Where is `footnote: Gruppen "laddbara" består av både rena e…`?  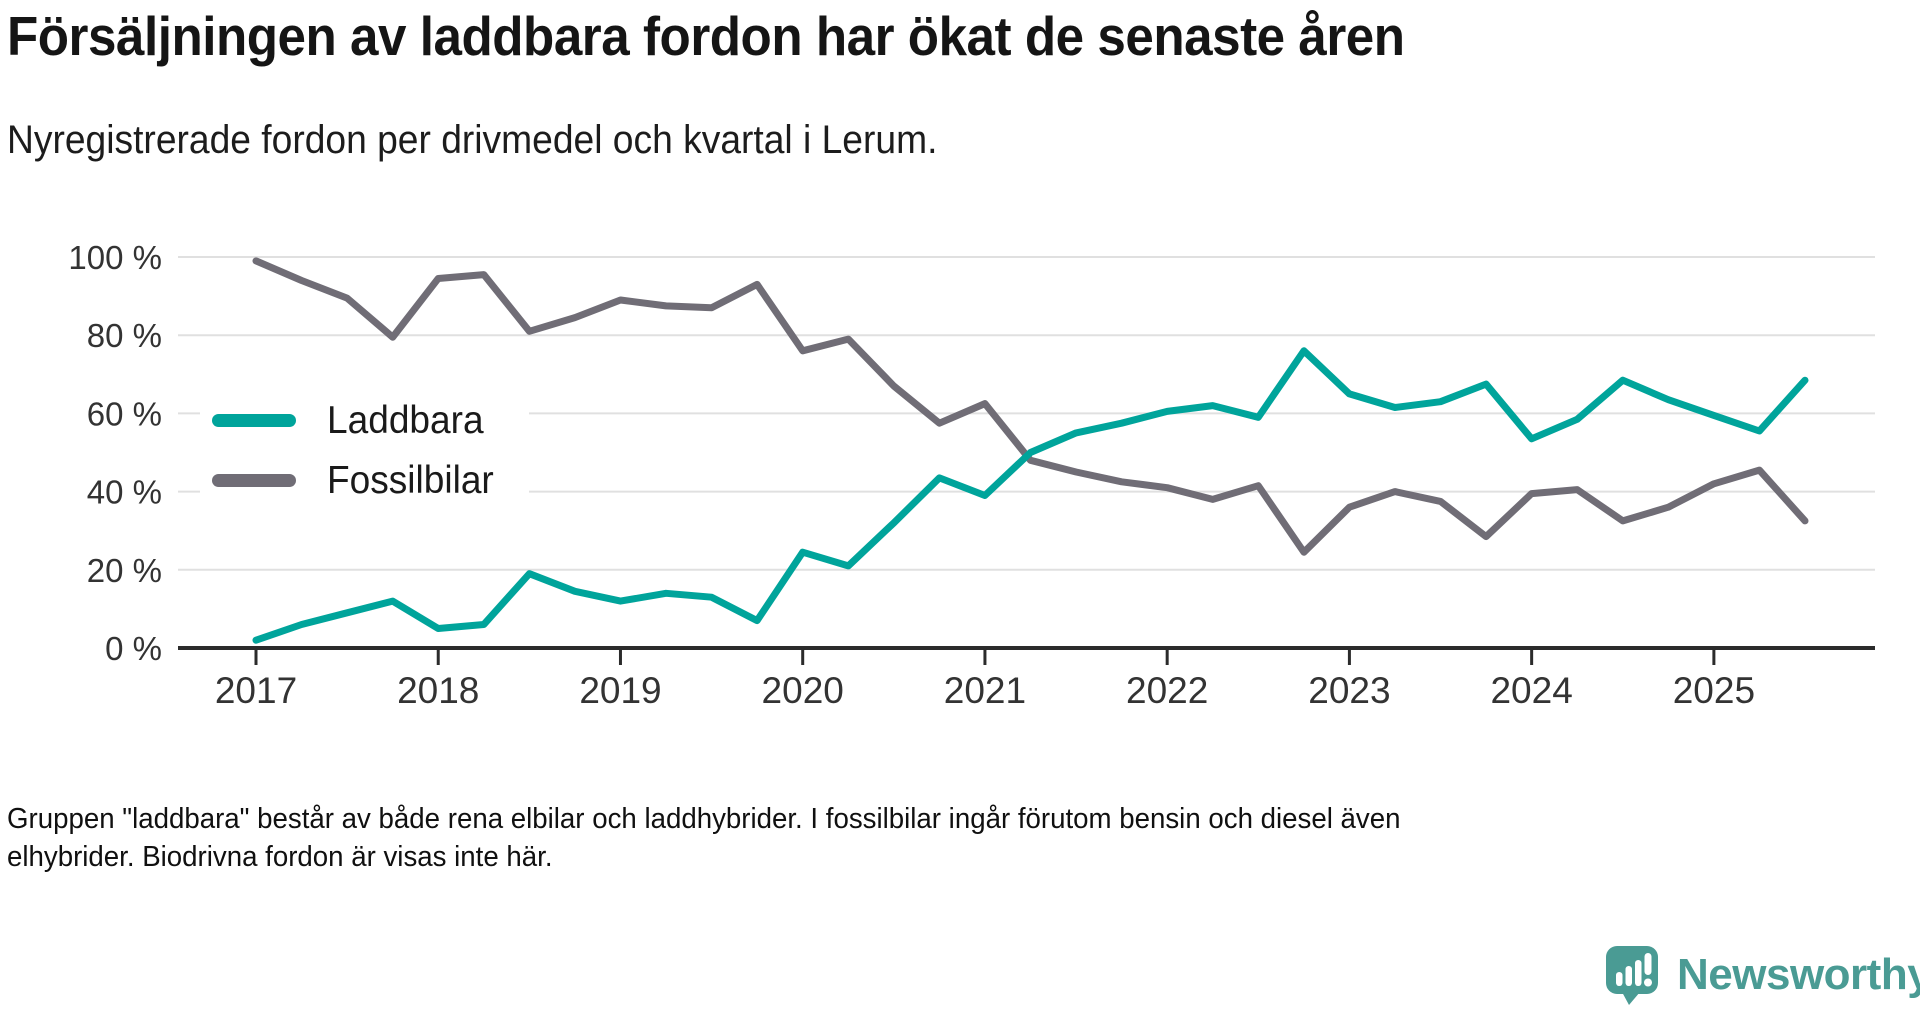 footnote: Gruppen "laddbara" består av både rena e… is located at coordinates (703, 838).